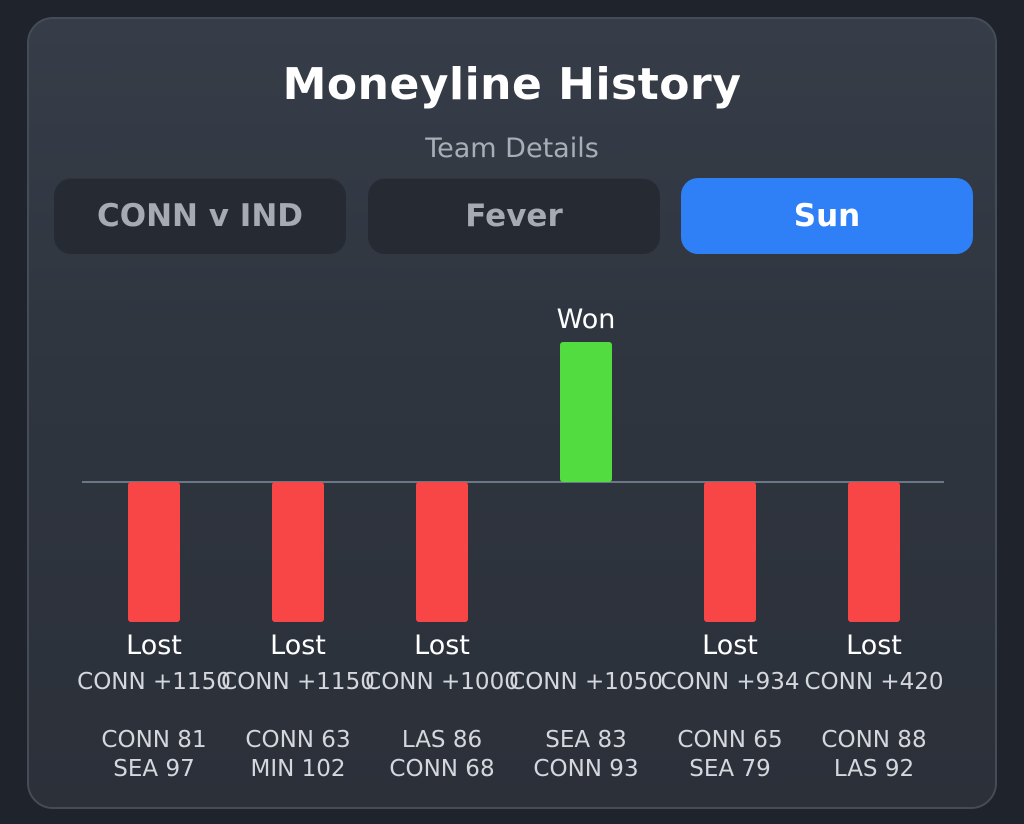  Describe the element at coordinates (442, 740) in the screenshot. I see `score-top-label: LAS 86` at that location.